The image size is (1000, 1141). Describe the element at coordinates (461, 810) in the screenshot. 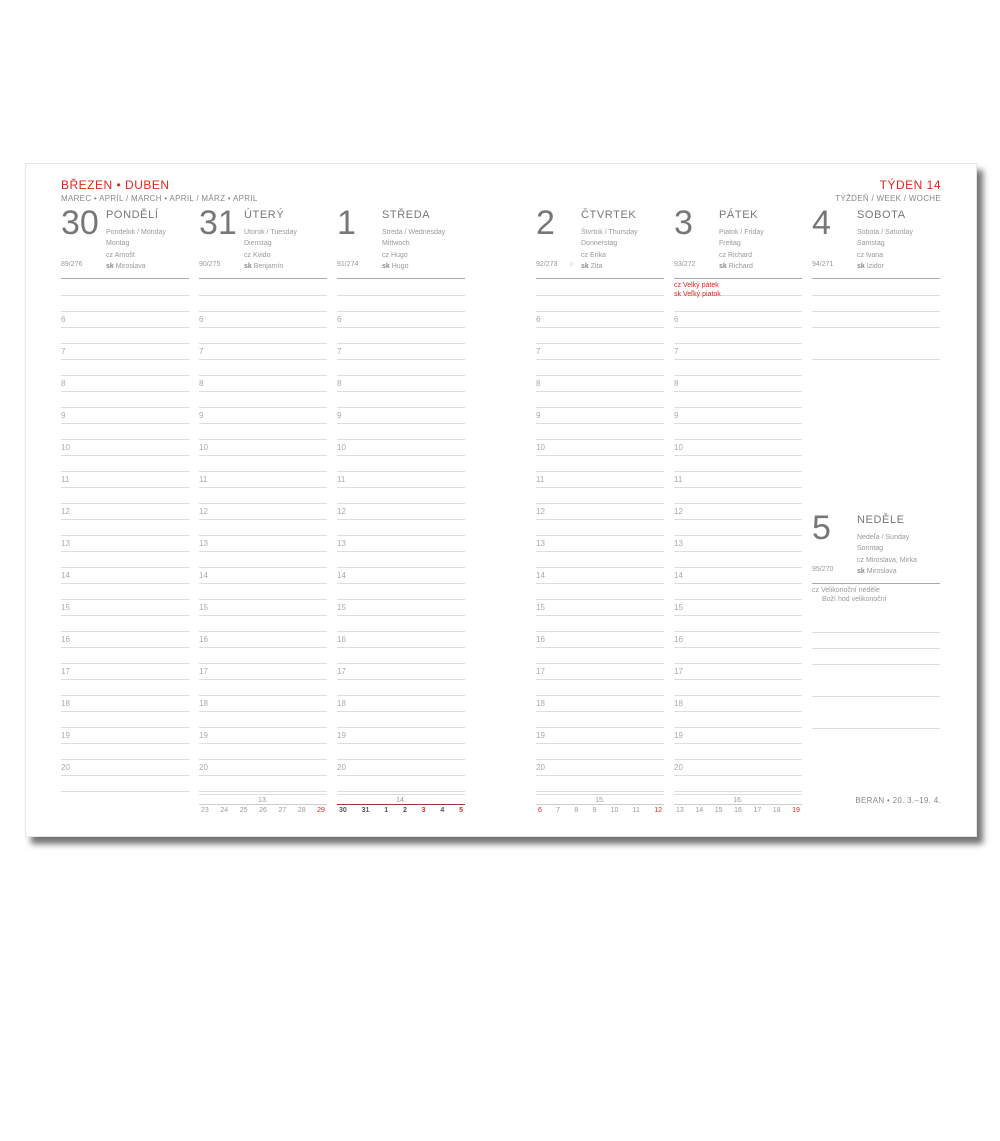

I see `mini-day: 5` at that location.